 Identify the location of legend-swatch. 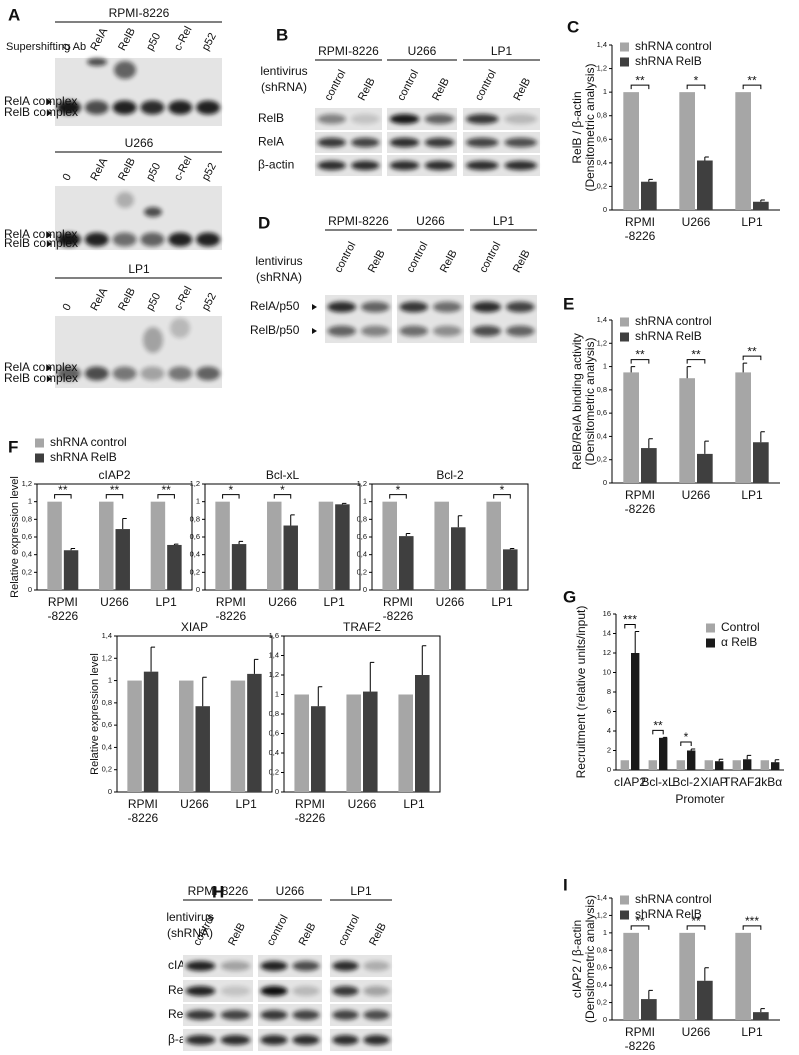
(624, 915).